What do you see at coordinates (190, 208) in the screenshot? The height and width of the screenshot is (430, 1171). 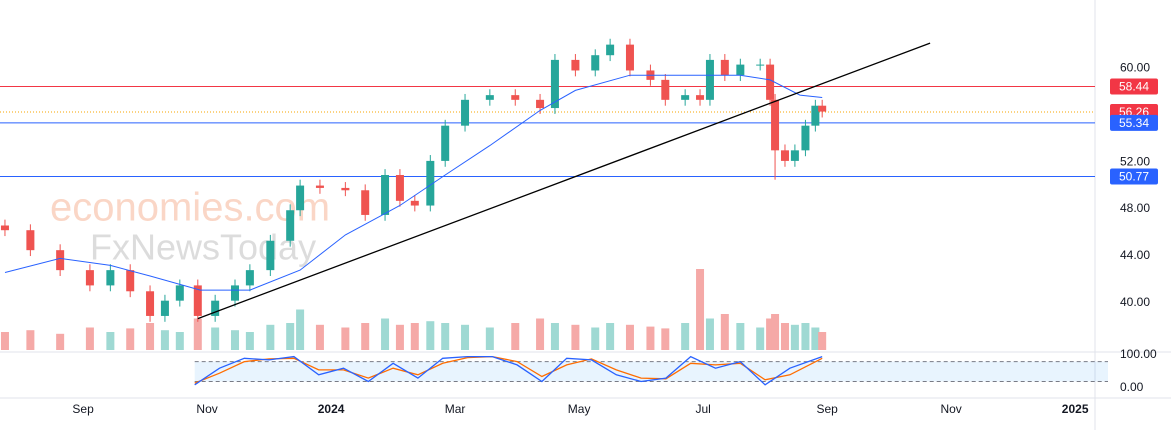 I see `watermark: economies.com` at bounding box center [190, 208].